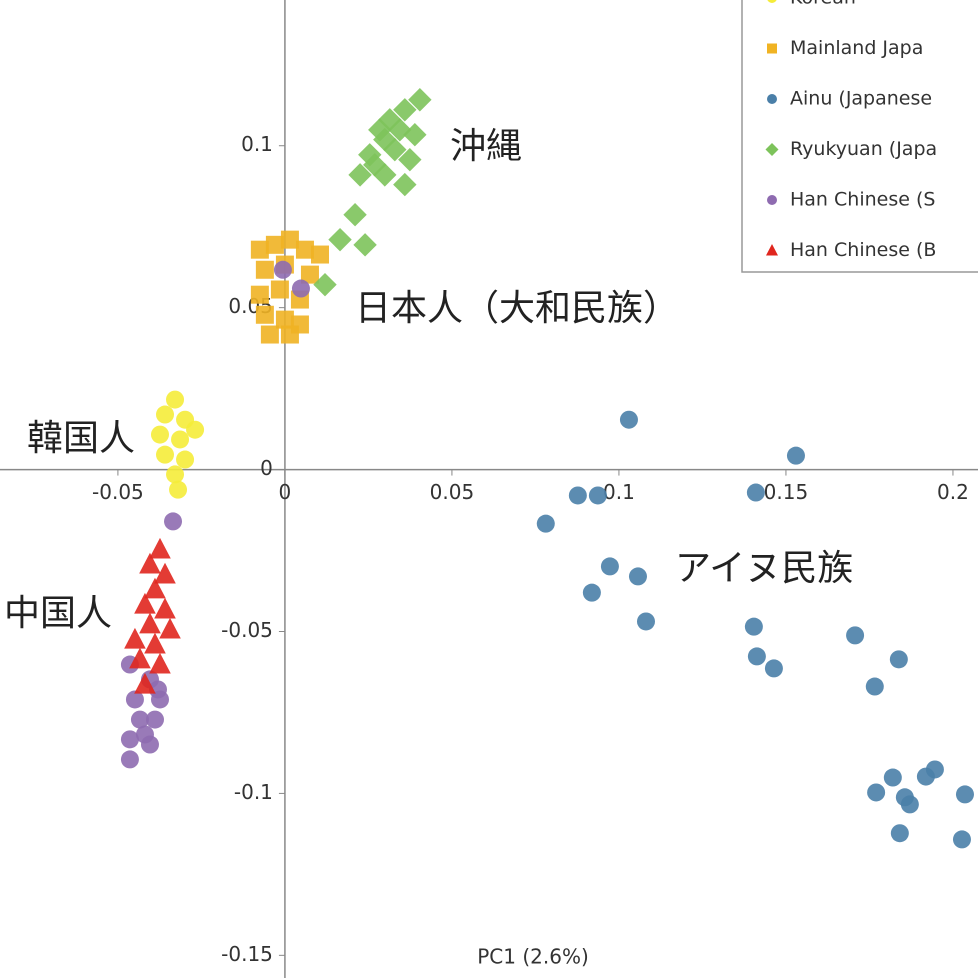 Image resolution: width=978 pixels, height=978 pixels. Describe the element at coordinates (486, 146) in the screenshot. I see `annotation: 沖縄` at that location.